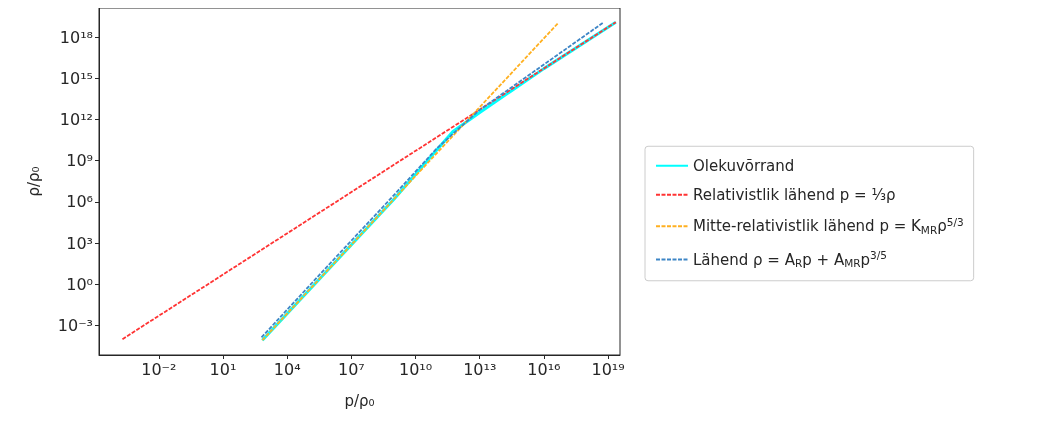 The height and width of the screenshot is (427, 1059). What do you see at coordinates (415, 369) in the screenshot?
I see `x-tick-label: 10¹⁰` at bounding box center [415, 369].